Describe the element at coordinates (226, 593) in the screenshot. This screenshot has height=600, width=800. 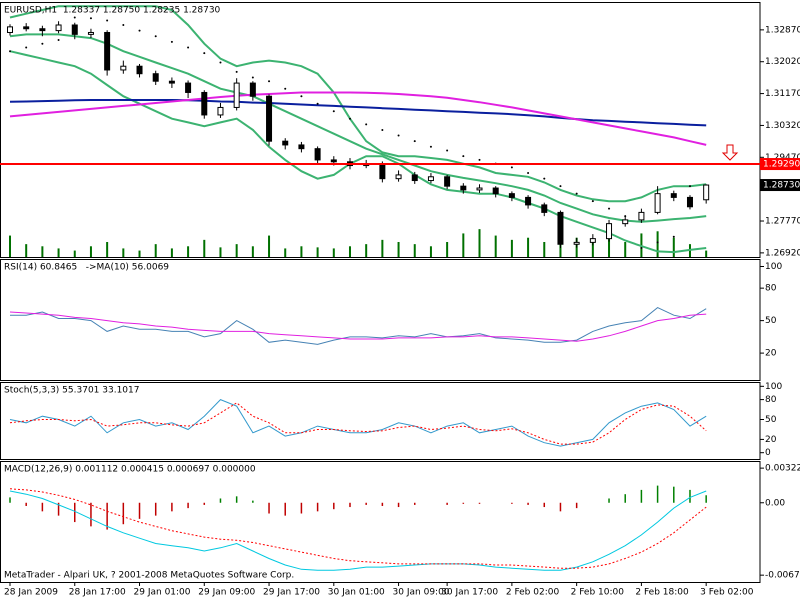
I see `x-tick-label: 29 Jan 09:00` at that location.